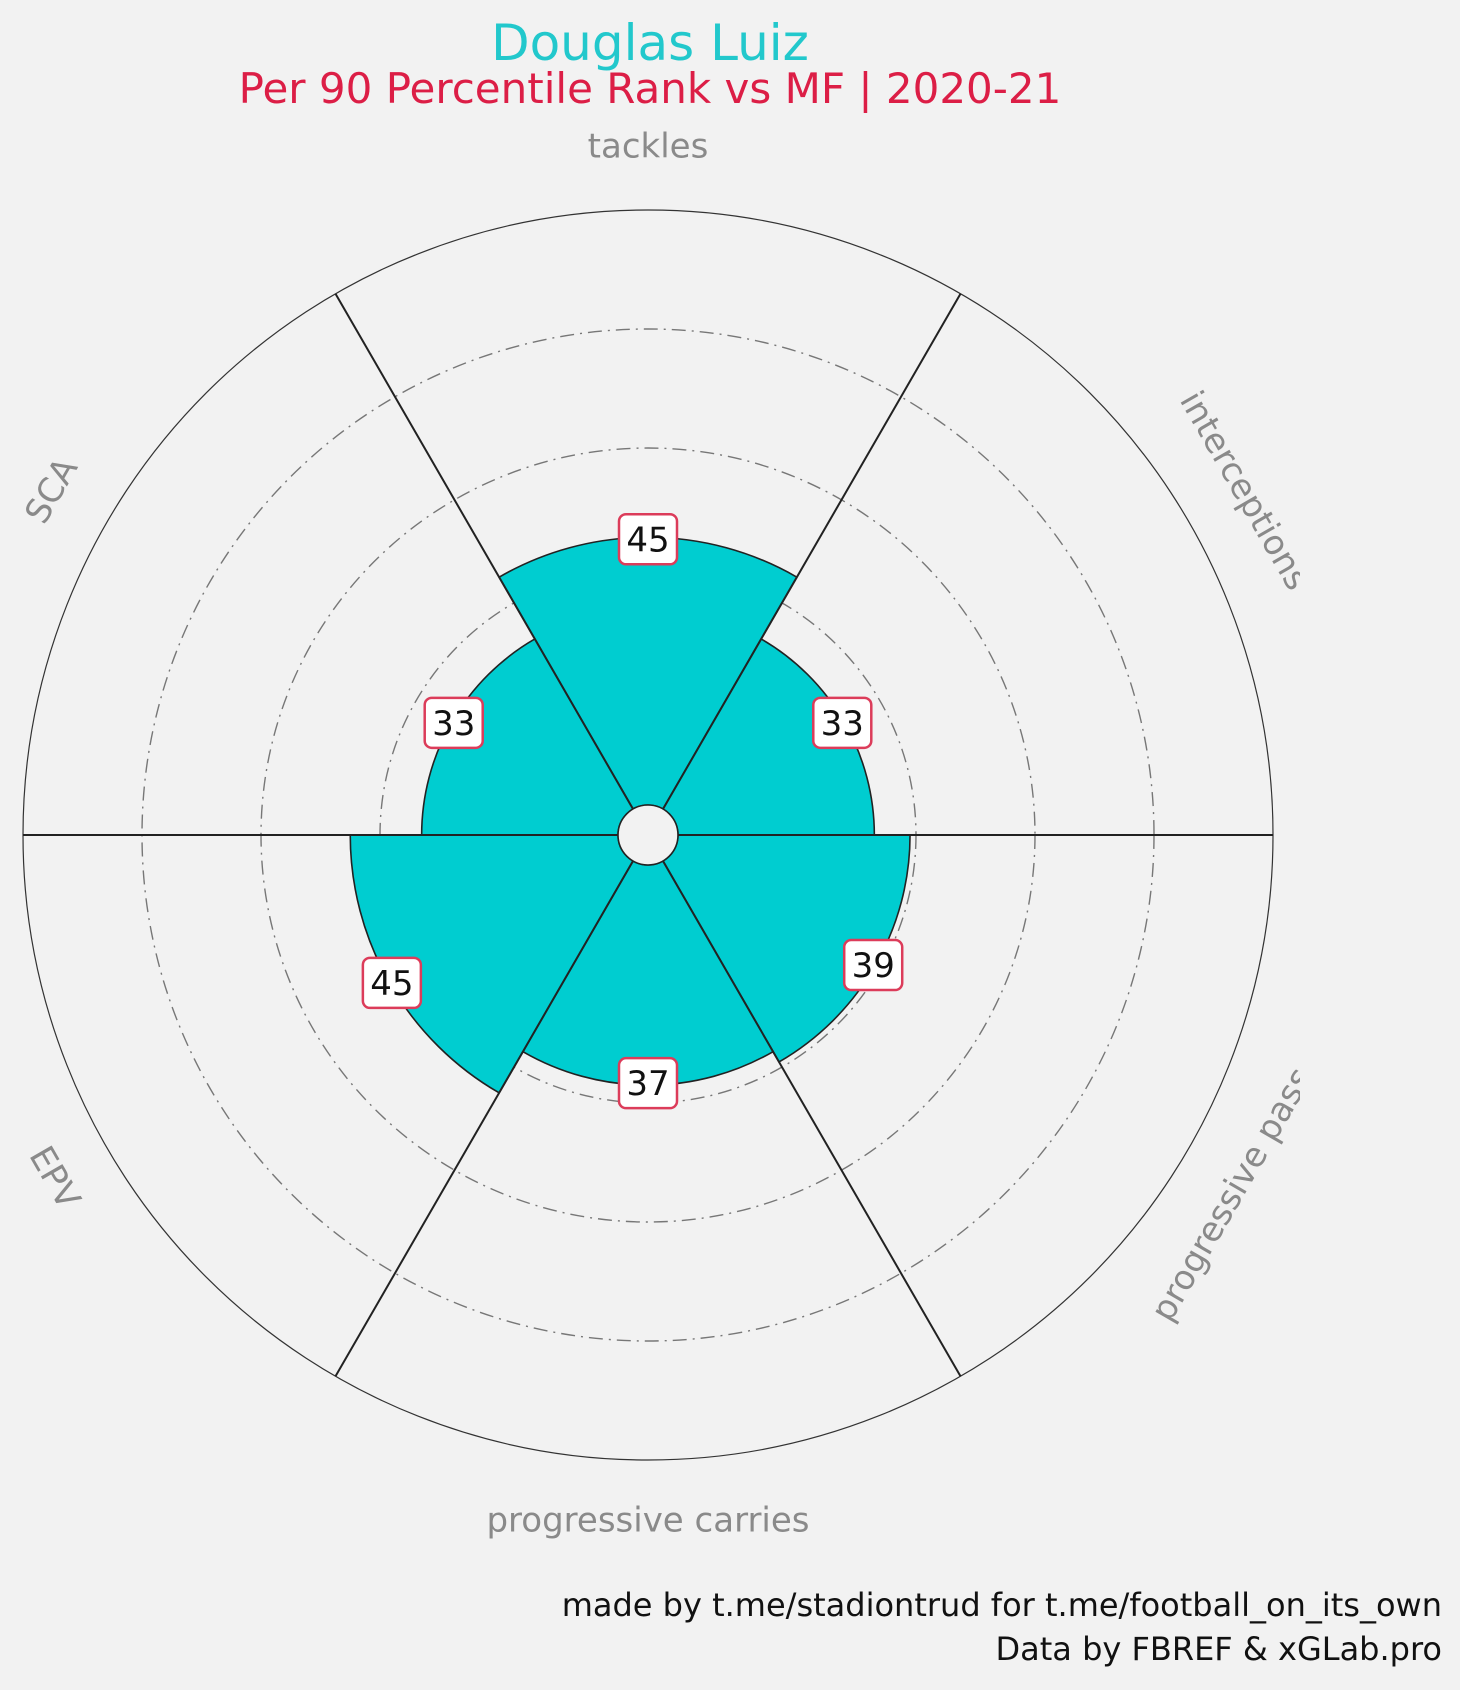 This screenshot has width=1460, height=1690. Describe the element at coordinates (647, 1521) in the screenshot. I see `category-label: progressive carries` at that location.